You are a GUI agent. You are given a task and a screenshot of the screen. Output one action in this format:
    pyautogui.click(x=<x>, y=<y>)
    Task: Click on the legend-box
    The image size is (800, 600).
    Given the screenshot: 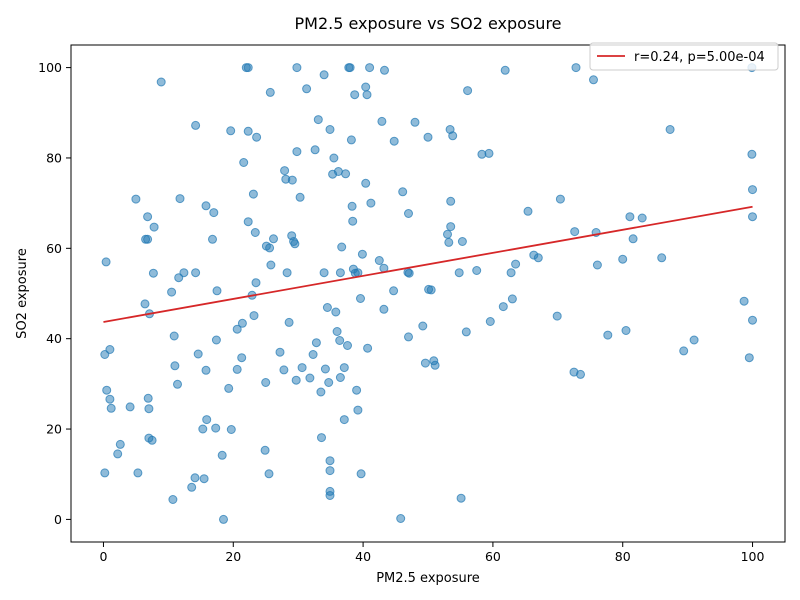 What is the action you would take?
    pyautogui.click(x=684, y=56)
    